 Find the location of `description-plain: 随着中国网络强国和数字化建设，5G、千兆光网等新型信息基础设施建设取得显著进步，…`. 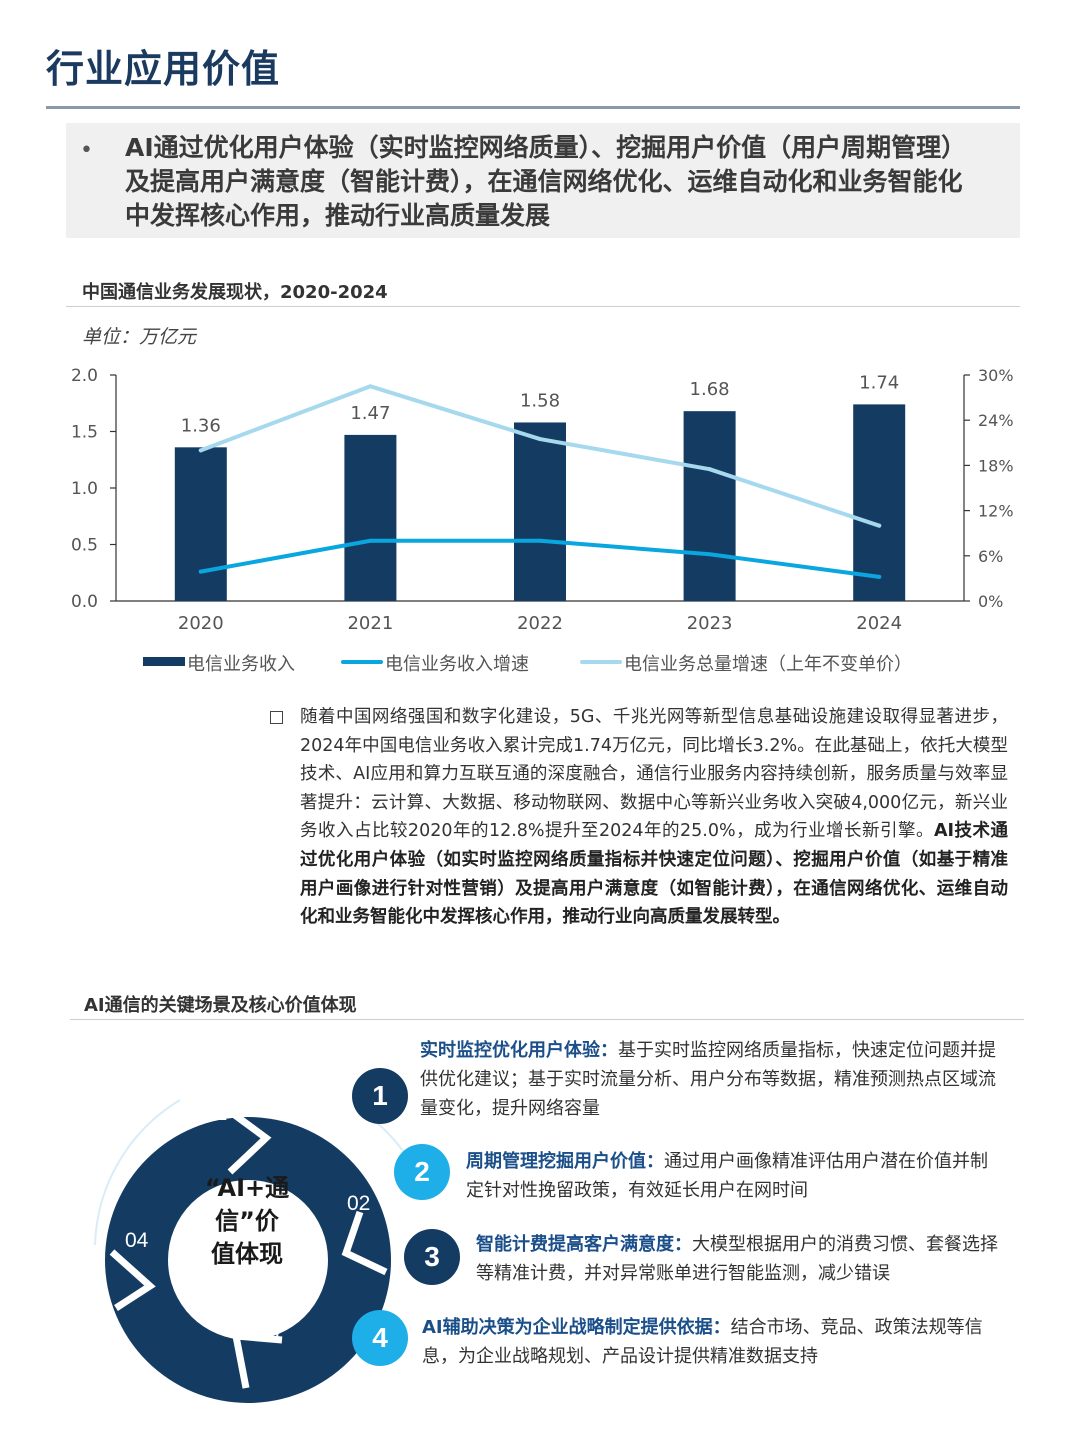

description-plain: 随着中国网络强国和数字化建设，5G、千兆光网等新型信息基础设施建设取得显著进步，… is located at coordinates (654, 774).